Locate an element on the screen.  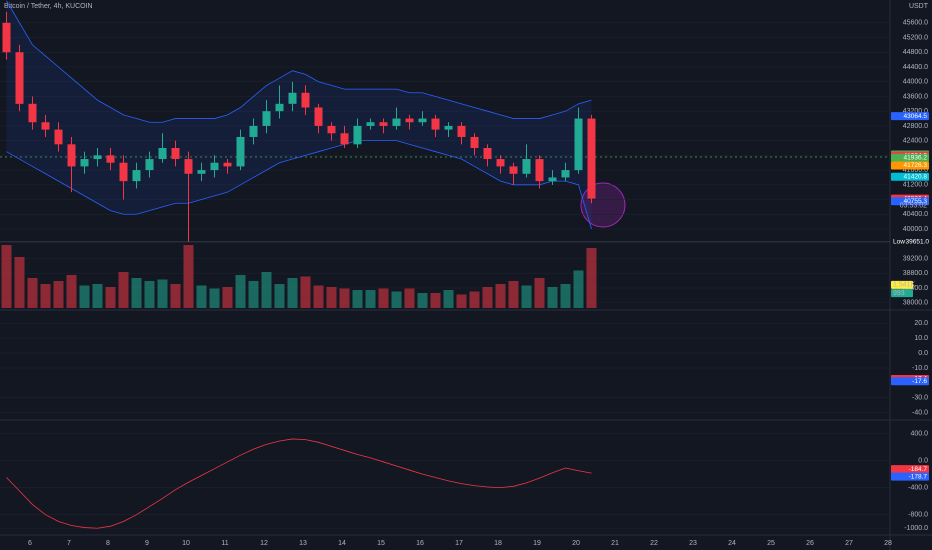
y-tick-label: 20.0 is located at coordinates (921, 323).